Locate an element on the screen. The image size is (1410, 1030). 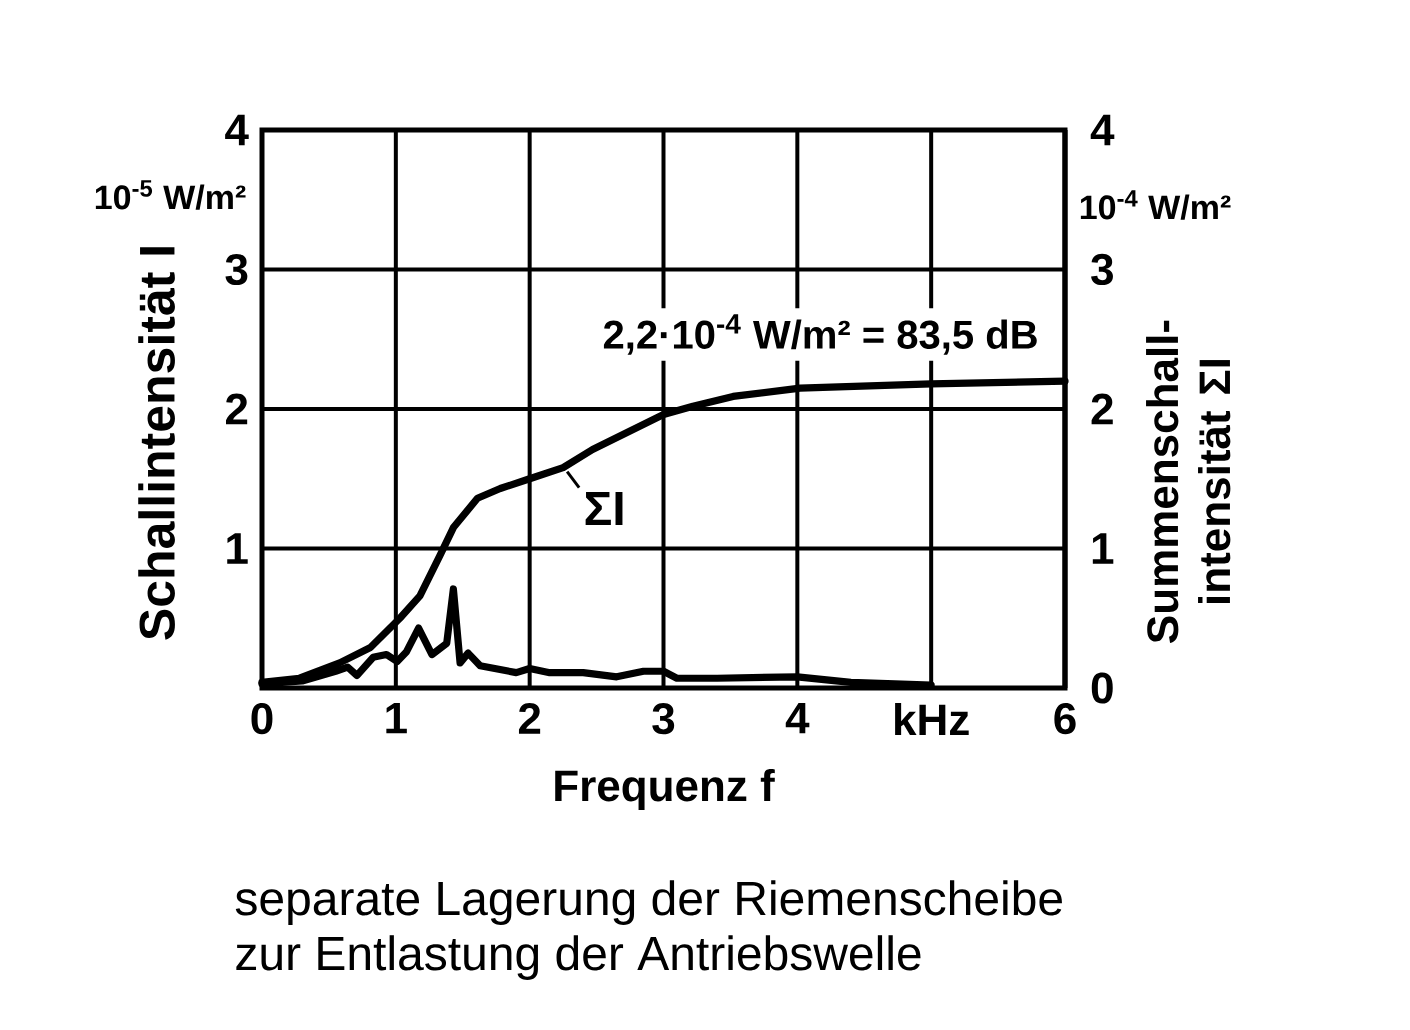
x-tick-label: 0 is located at coordinates (262, 719).